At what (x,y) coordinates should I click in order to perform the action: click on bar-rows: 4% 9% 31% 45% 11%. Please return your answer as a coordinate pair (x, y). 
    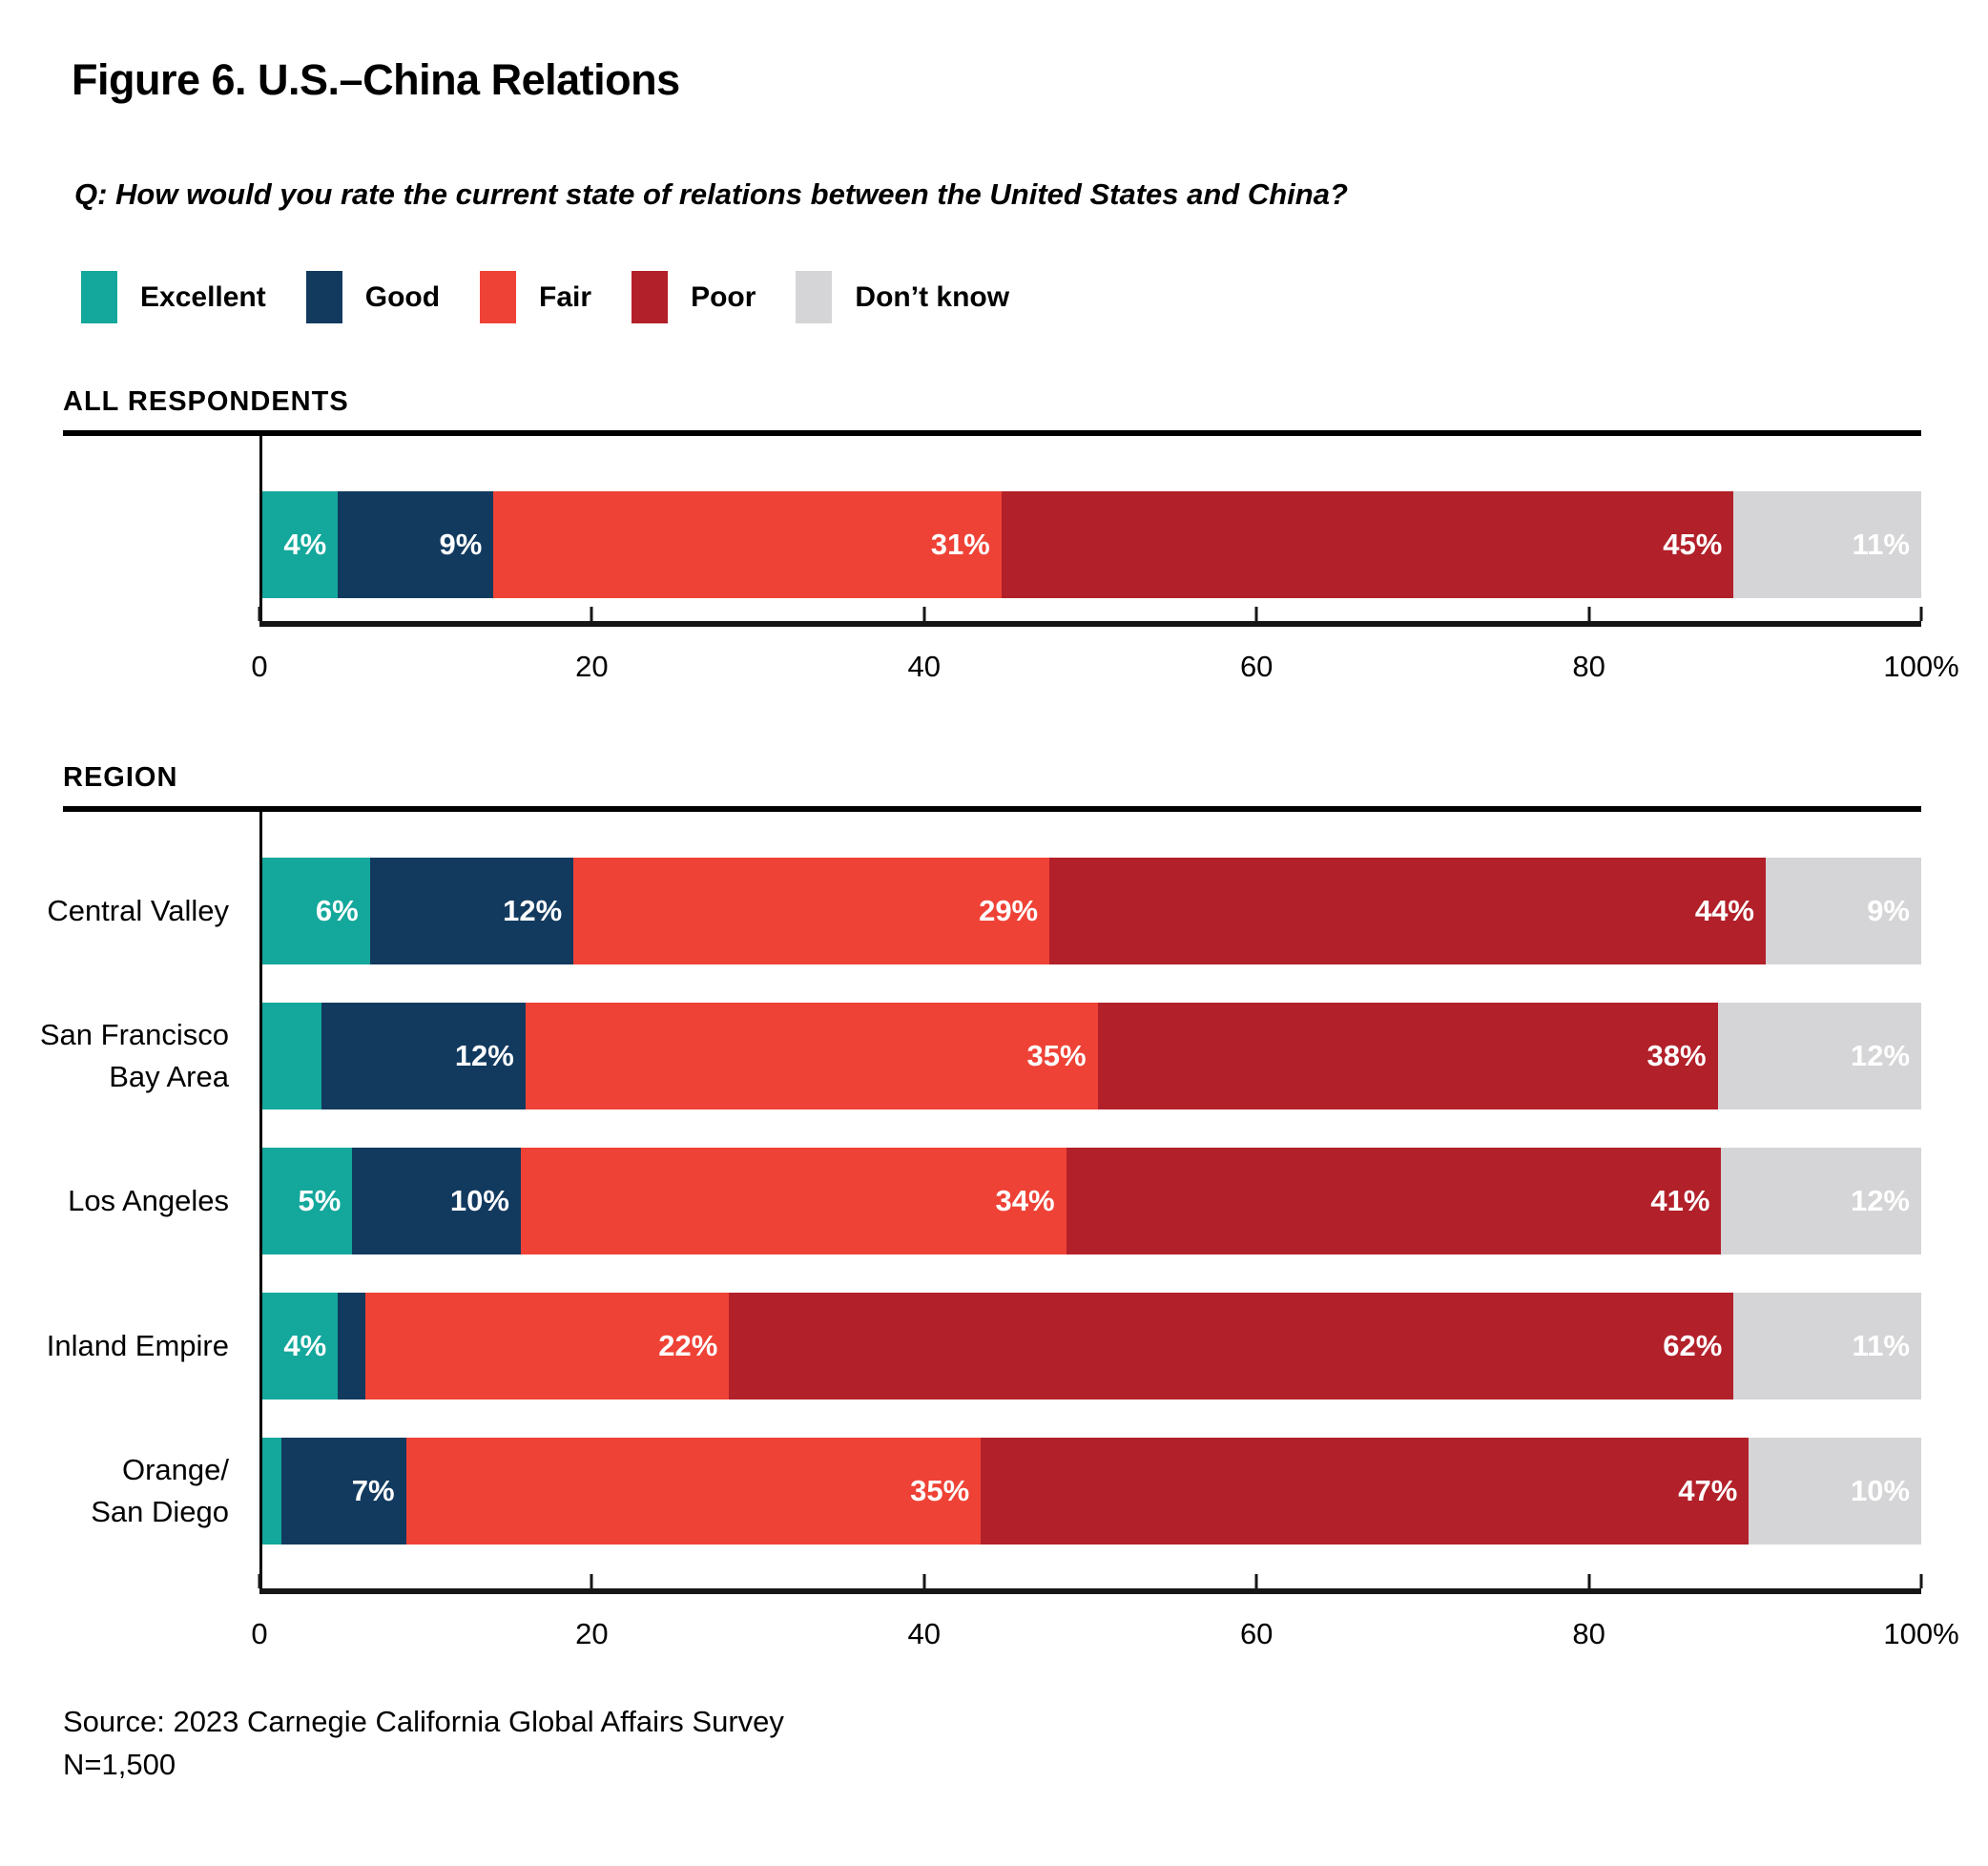
    Looking at the image, I should click on (1090, 528).